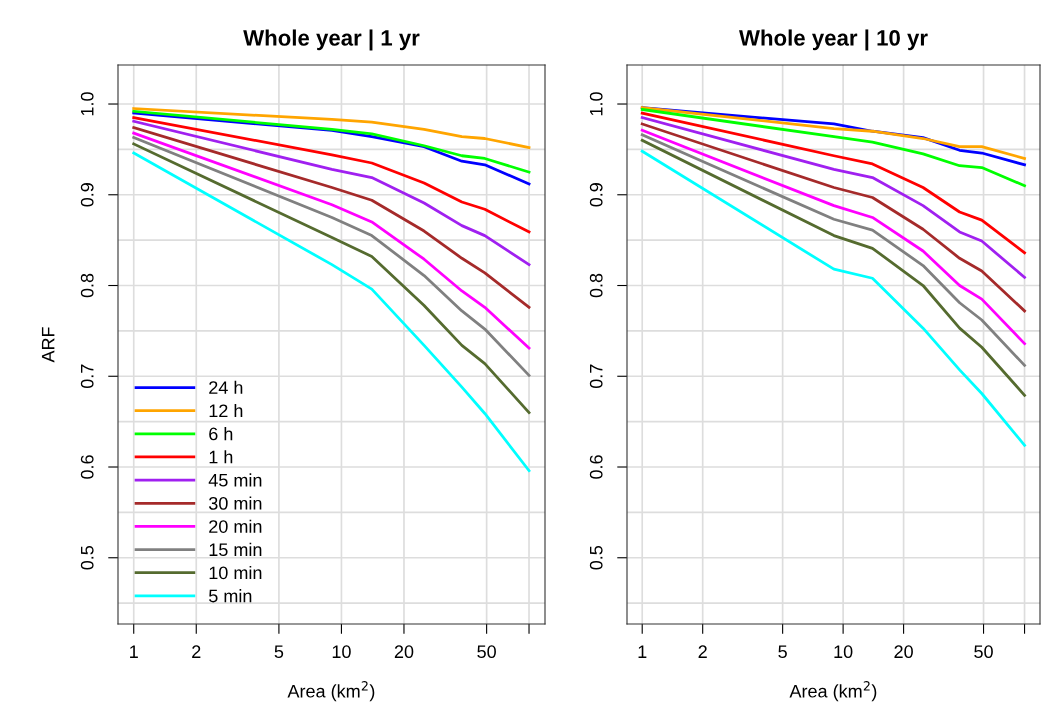 Image resolution: width=1041 pixels, height=726 pixels. Describe the element at coordinates (833, 40) in the screenshot. I see `chart-title: Whole year | 10 yr` at that location.